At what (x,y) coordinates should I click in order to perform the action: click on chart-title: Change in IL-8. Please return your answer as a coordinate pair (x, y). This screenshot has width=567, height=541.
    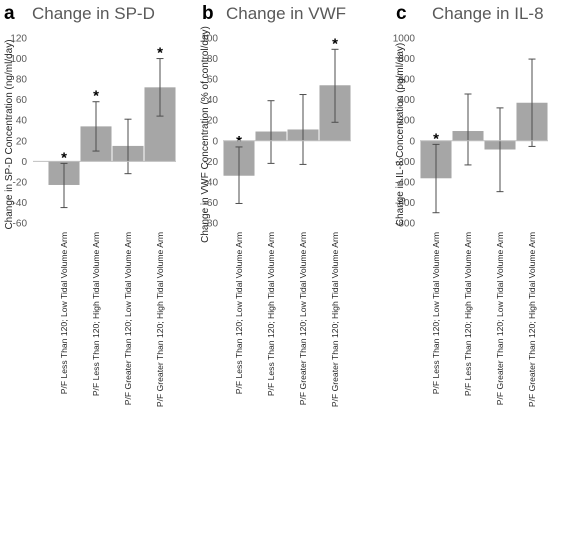
    Looking at the image, I should click on (488, 13).